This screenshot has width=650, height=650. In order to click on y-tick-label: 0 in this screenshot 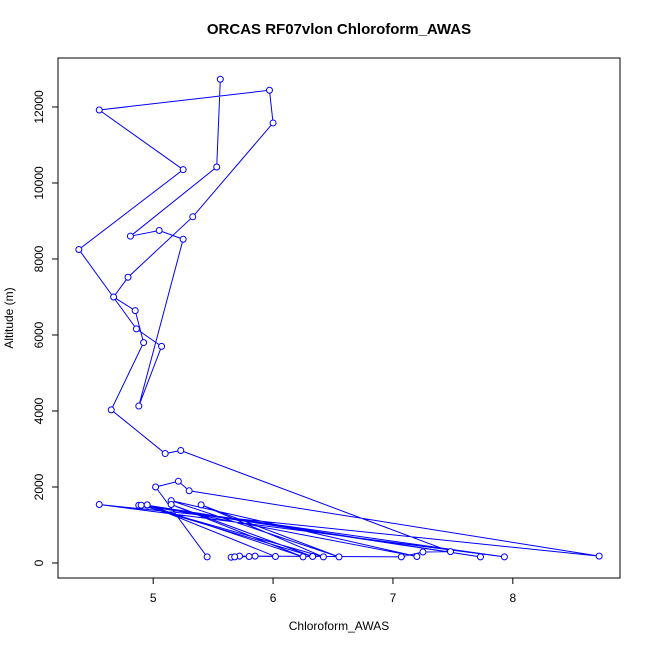, I will do `click(39, 562)`.